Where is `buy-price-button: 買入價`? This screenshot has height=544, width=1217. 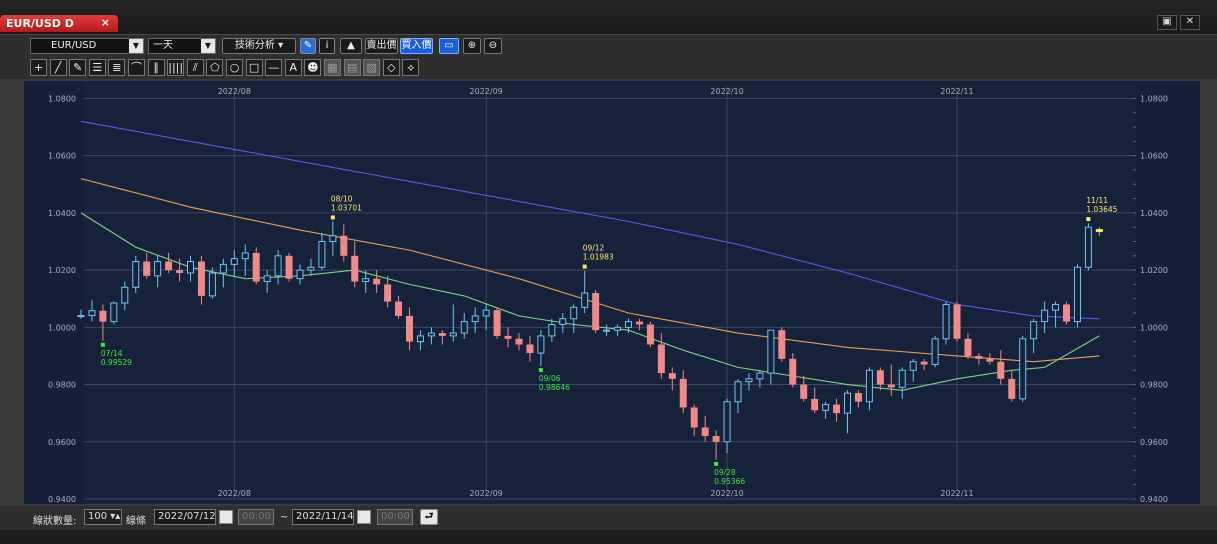 buy-price-button: 買入價 is located at coordinates (416, 46).